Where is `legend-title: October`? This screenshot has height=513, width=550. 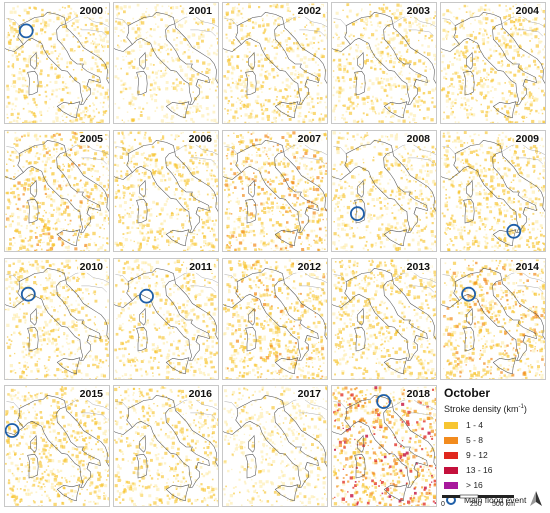
legend-title: October is located at coordinates (467, 393).